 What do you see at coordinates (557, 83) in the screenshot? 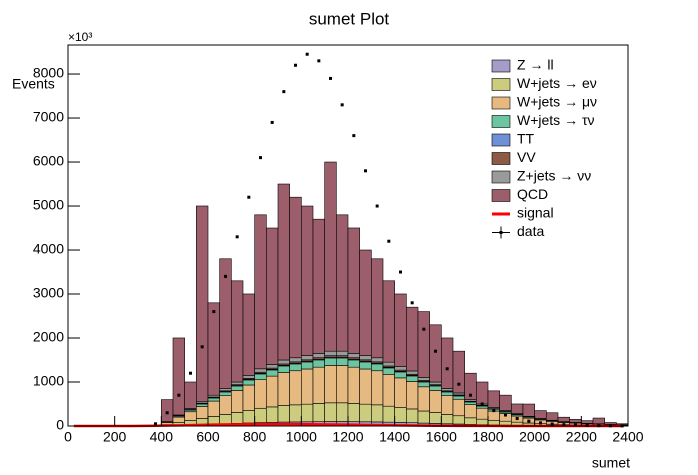
I see `legend-label: W+jets → eν` at bounding box center [557, 83].